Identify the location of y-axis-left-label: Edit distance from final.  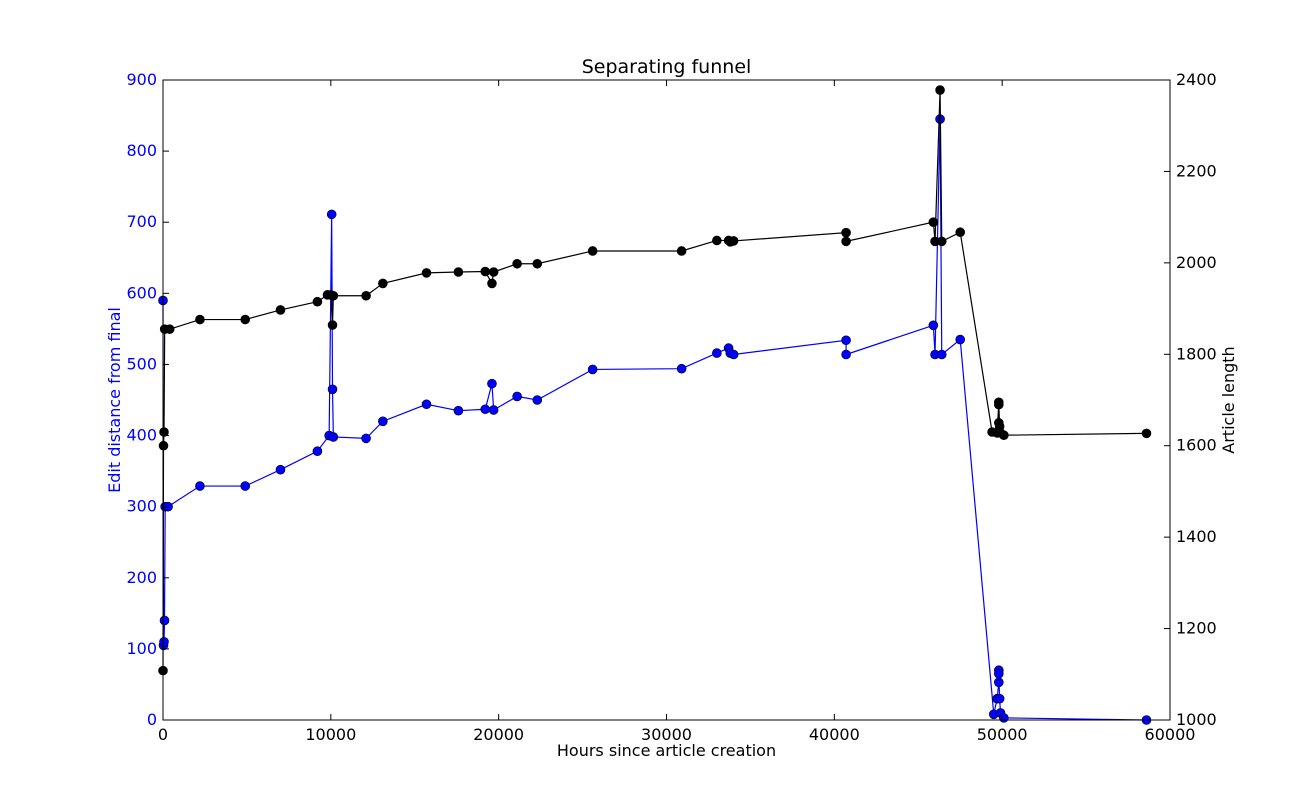
(114, 400).